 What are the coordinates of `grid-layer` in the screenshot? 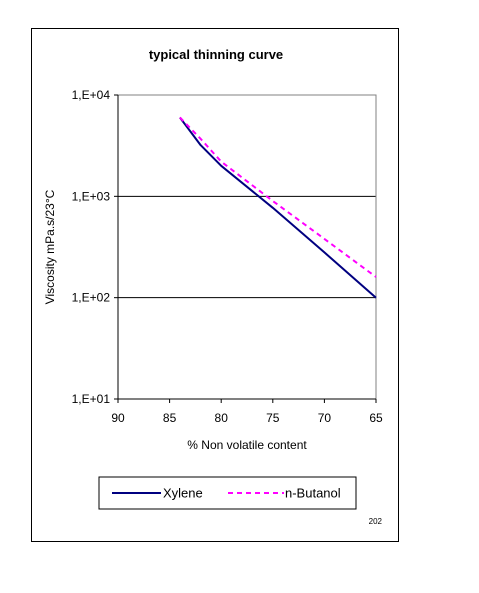 It's located at (247, 247).